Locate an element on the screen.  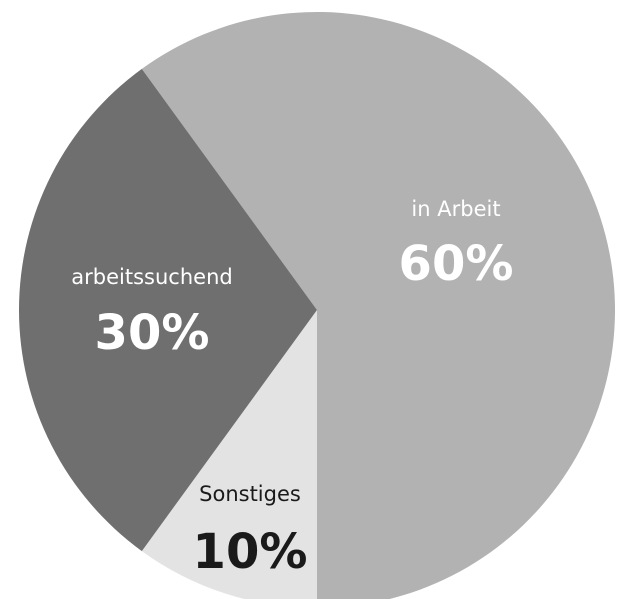
slice-value: 10% is located at coordinates (250, 552).